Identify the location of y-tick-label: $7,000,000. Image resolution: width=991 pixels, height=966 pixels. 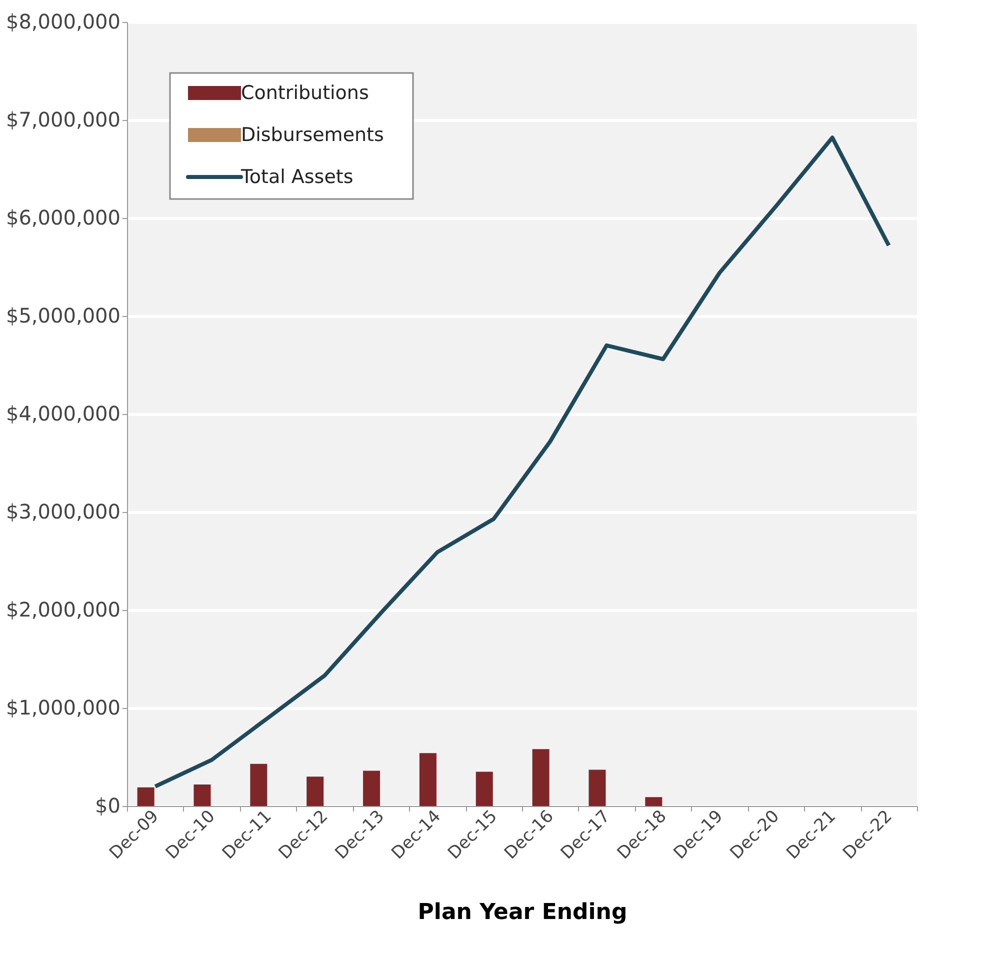
(63, 120).